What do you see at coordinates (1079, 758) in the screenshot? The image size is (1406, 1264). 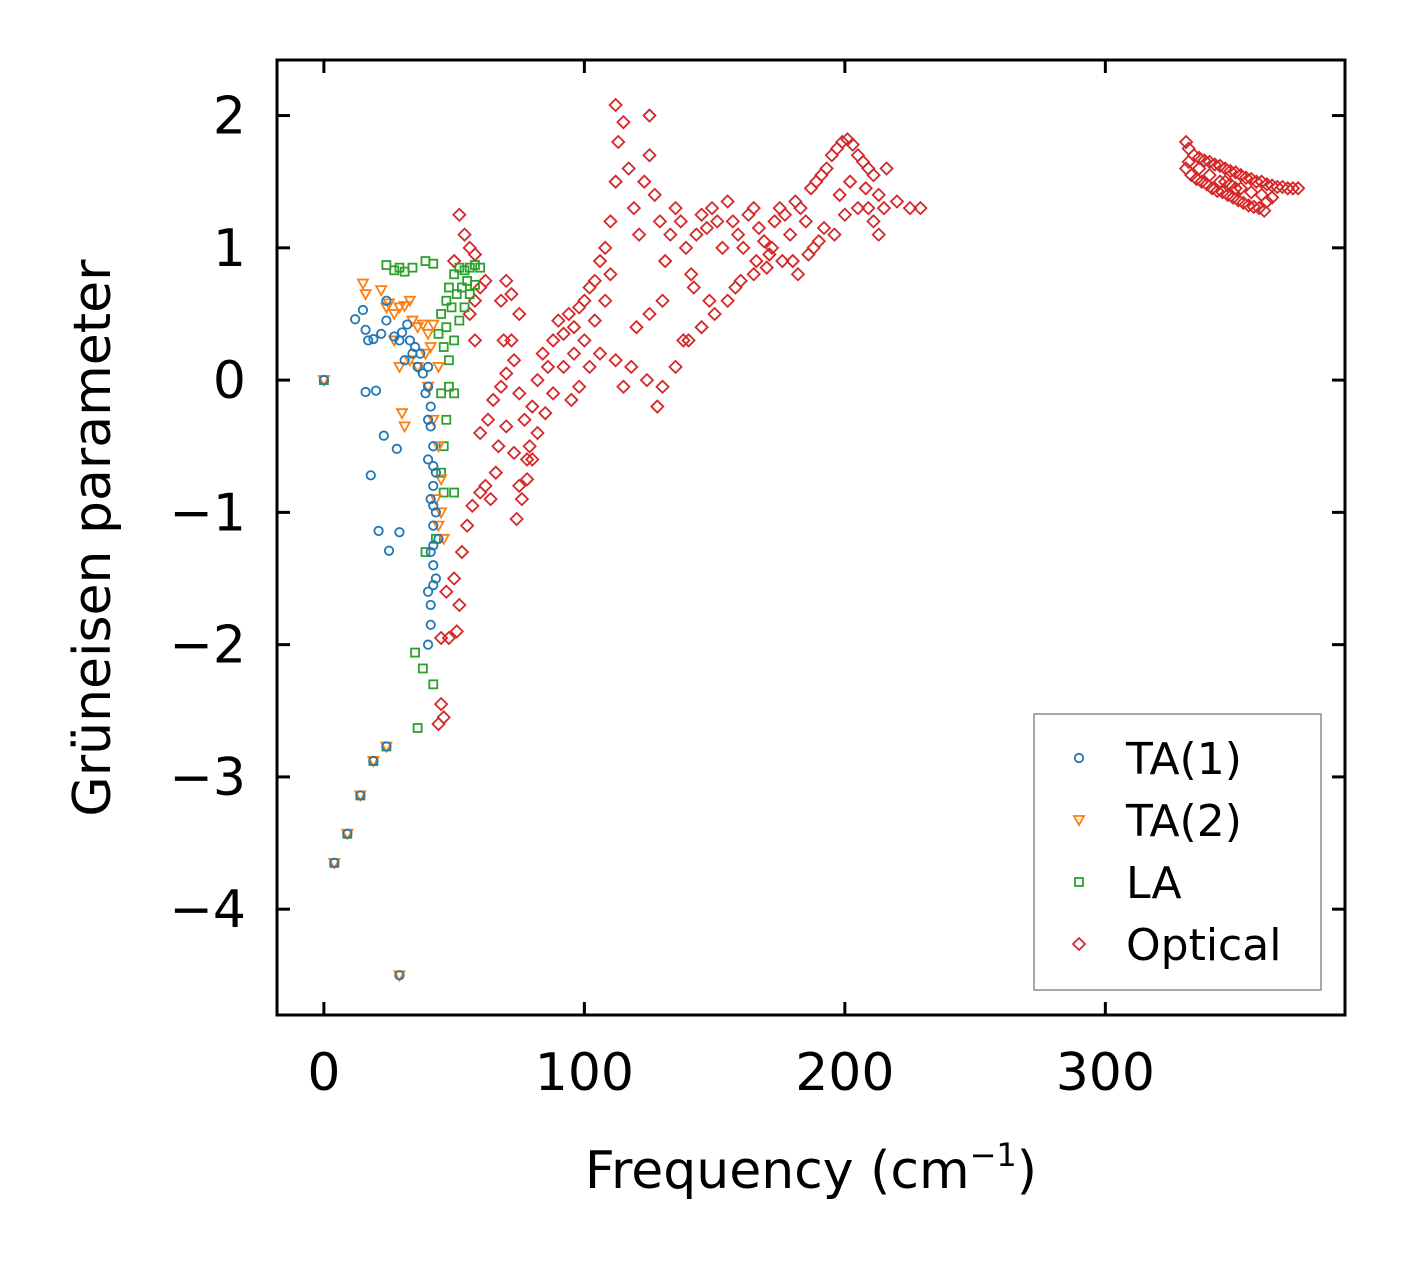 I see `legend-marker-ta1` at bounding box center [1079, 758].